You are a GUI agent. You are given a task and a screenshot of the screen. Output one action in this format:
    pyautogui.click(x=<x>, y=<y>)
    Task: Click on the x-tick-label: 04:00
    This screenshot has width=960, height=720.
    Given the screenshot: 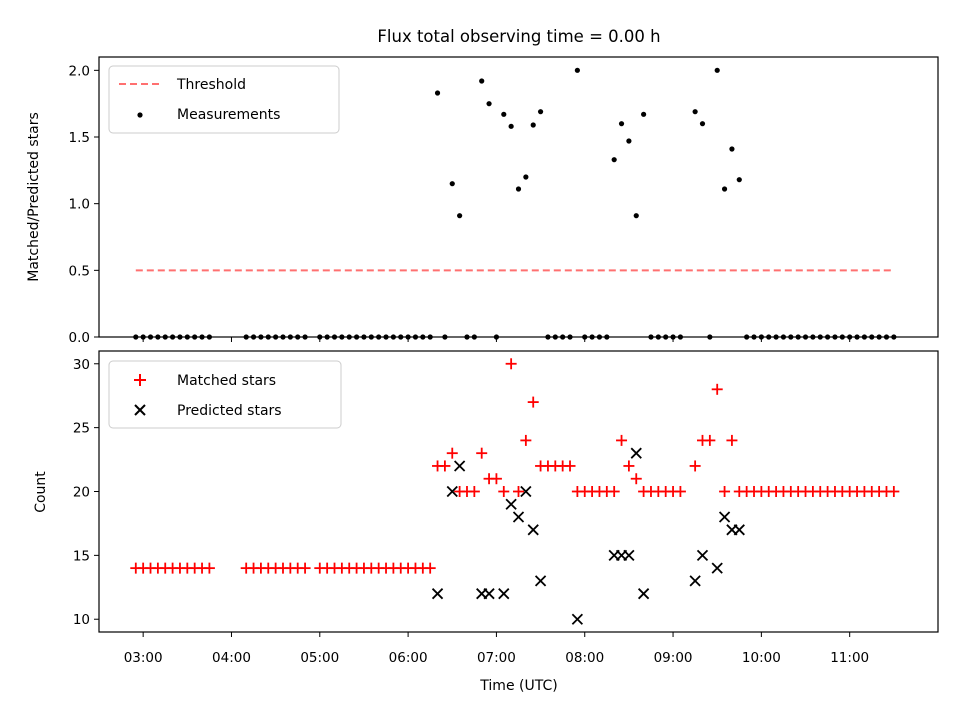 What is the action you would take?
    pyautogui.click(x=231, y=658)
    